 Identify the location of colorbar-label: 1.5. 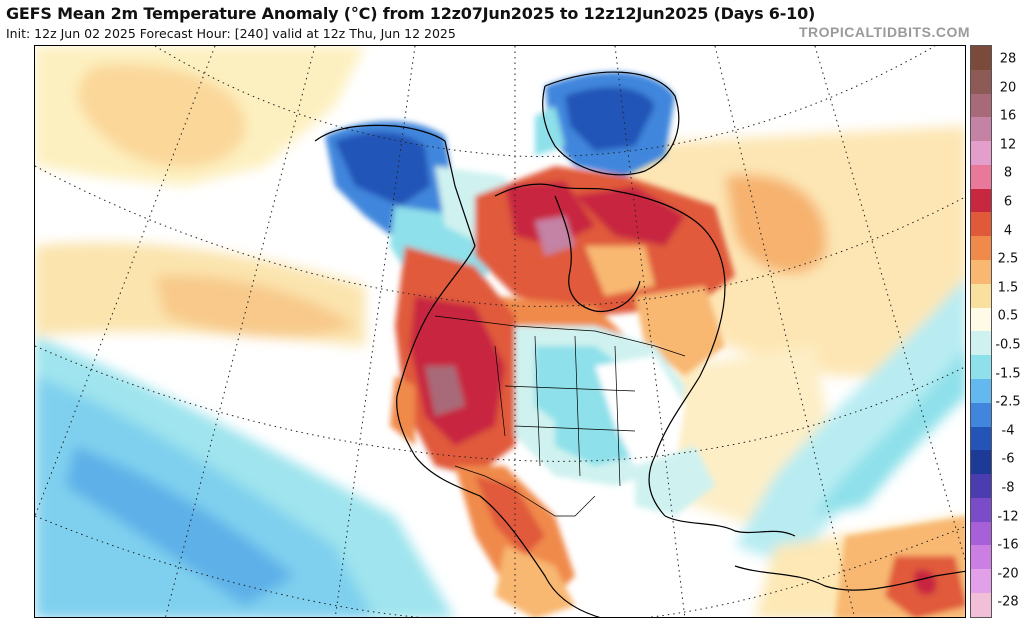
(1008, 288).